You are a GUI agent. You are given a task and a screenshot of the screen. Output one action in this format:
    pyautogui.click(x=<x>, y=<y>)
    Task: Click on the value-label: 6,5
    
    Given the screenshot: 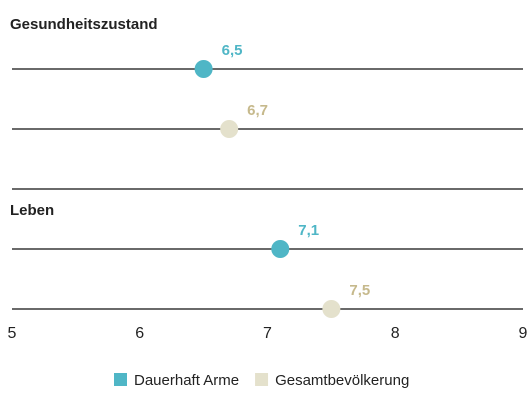 What is the action you would take?
    pyautogui.click(x=232, y=50)
    